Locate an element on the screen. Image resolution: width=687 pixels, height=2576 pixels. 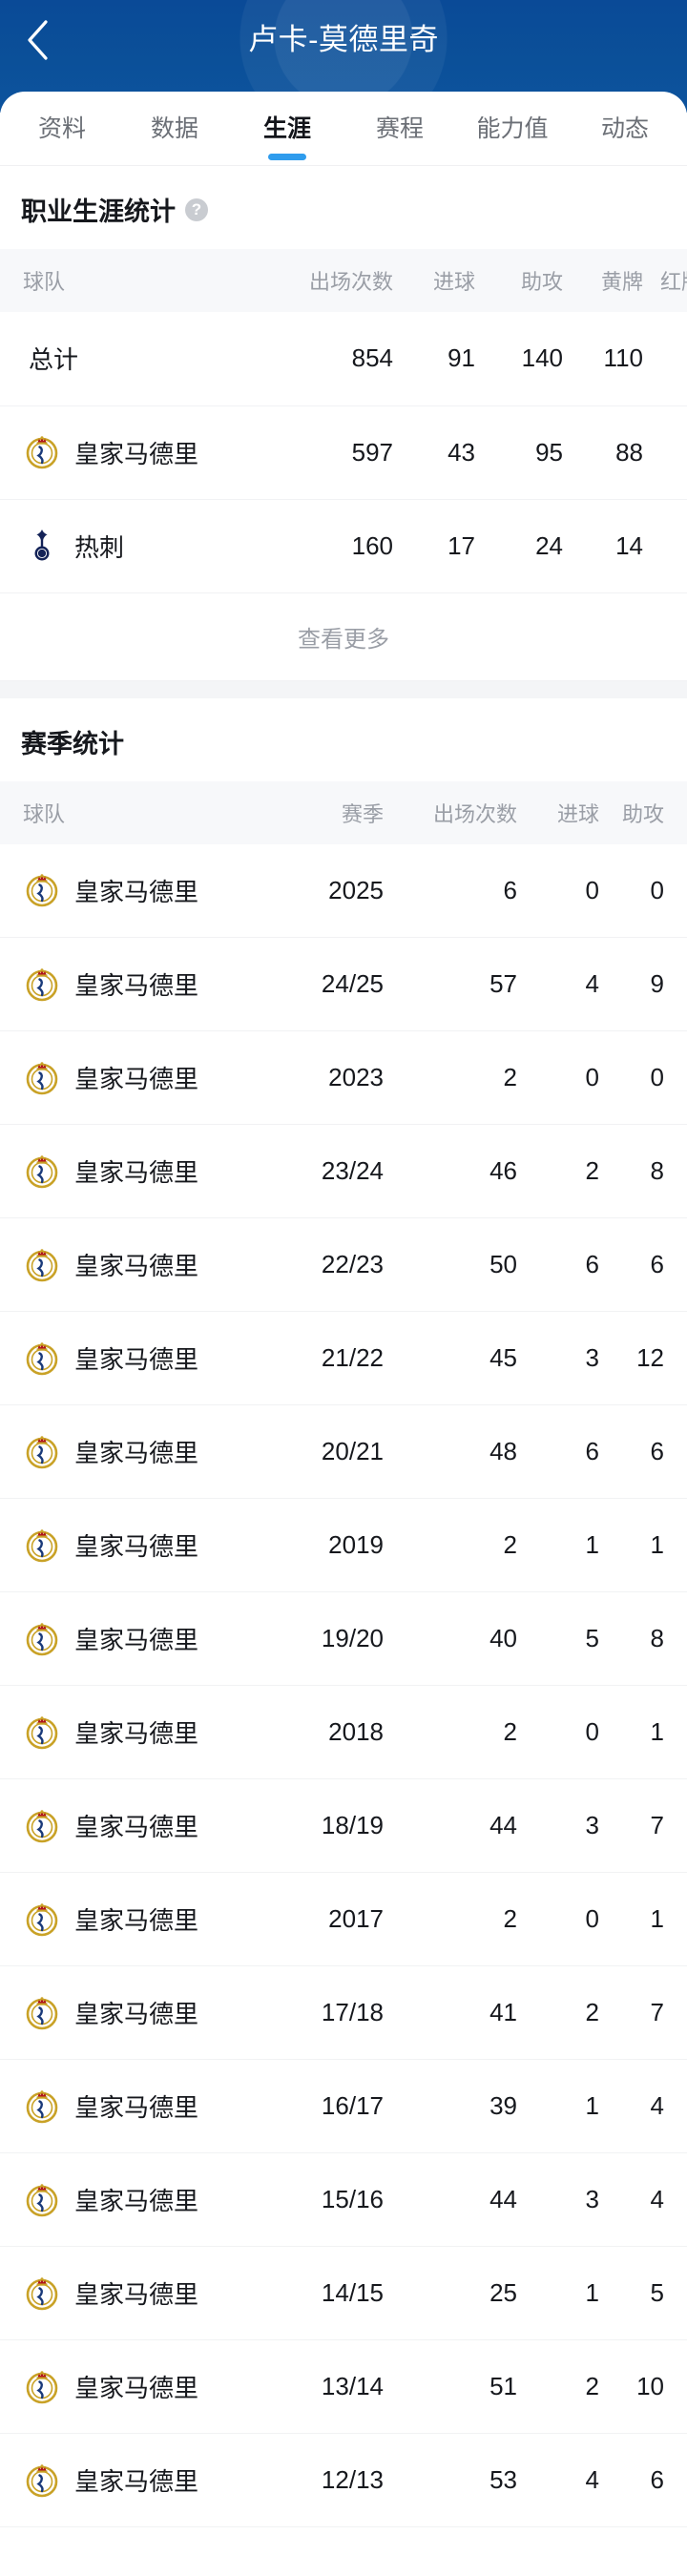
season-season-cell: 2017 is located at coordinates (323, 1919).